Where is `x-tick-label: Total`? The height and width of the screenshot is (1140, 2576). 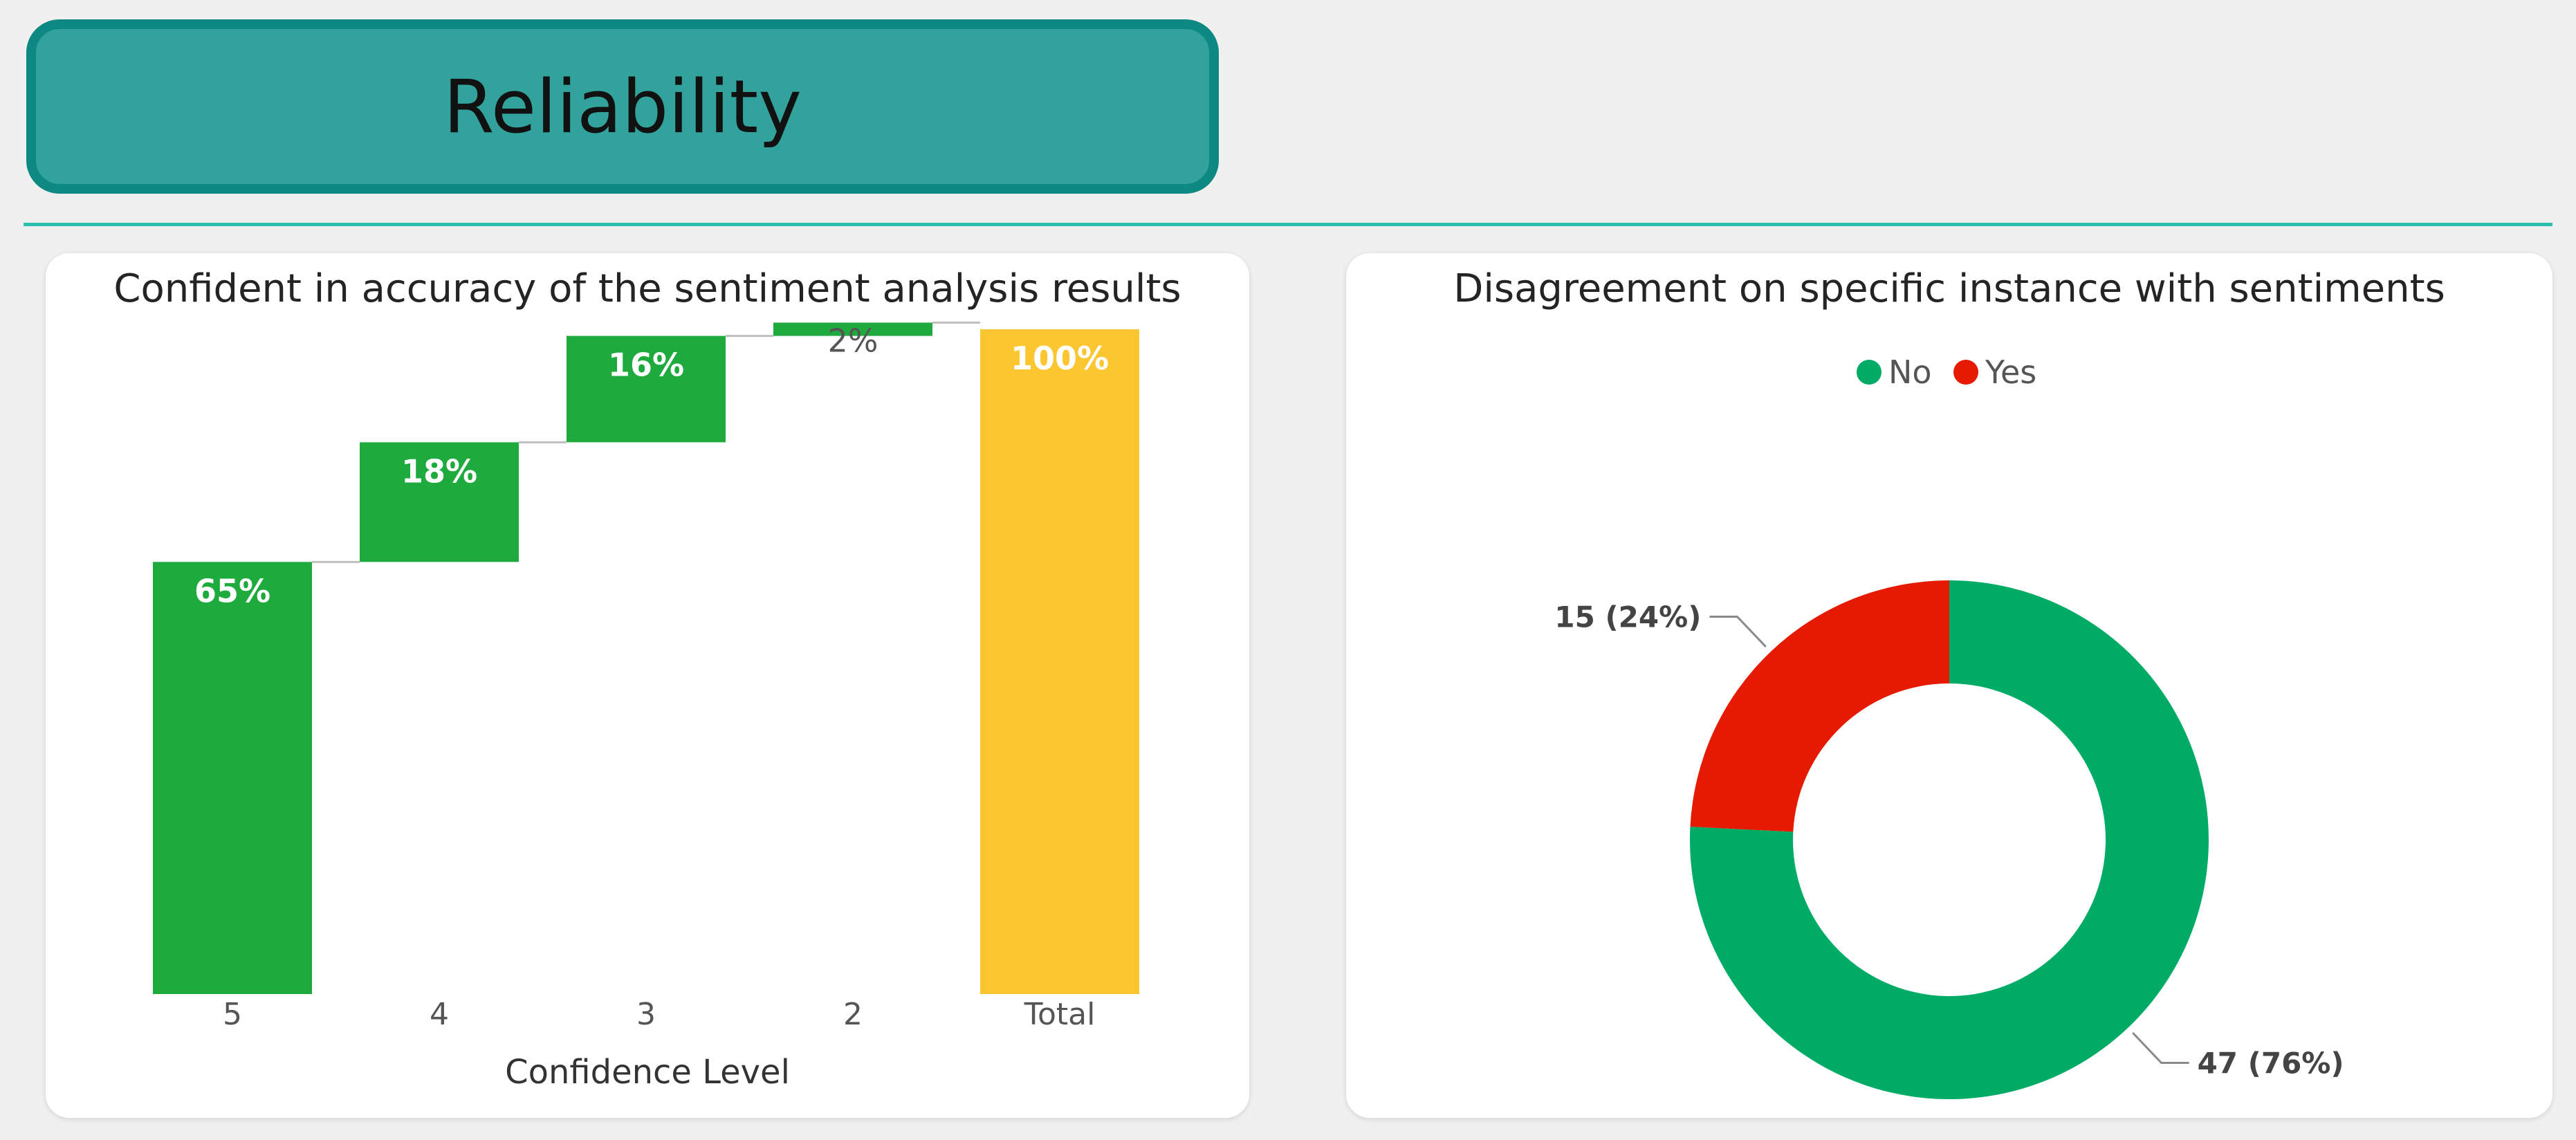 x-tick-label: Total is located at coordinates (1060, 1015).